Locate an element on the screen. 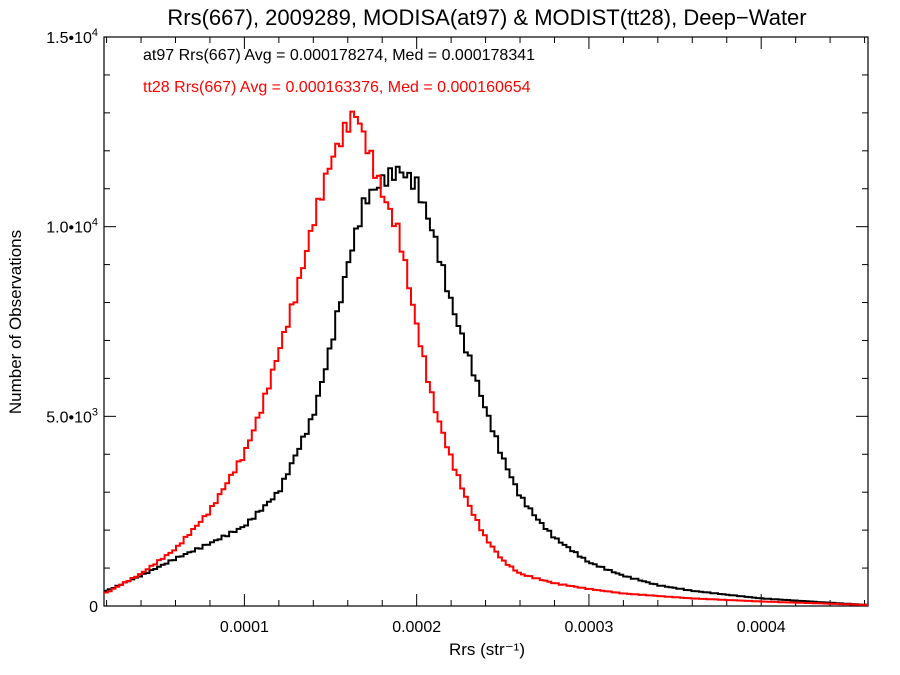 This screenshot has width=900, height=675. y-tick-label: 1.0•104 is located at coordinates (72, 227).